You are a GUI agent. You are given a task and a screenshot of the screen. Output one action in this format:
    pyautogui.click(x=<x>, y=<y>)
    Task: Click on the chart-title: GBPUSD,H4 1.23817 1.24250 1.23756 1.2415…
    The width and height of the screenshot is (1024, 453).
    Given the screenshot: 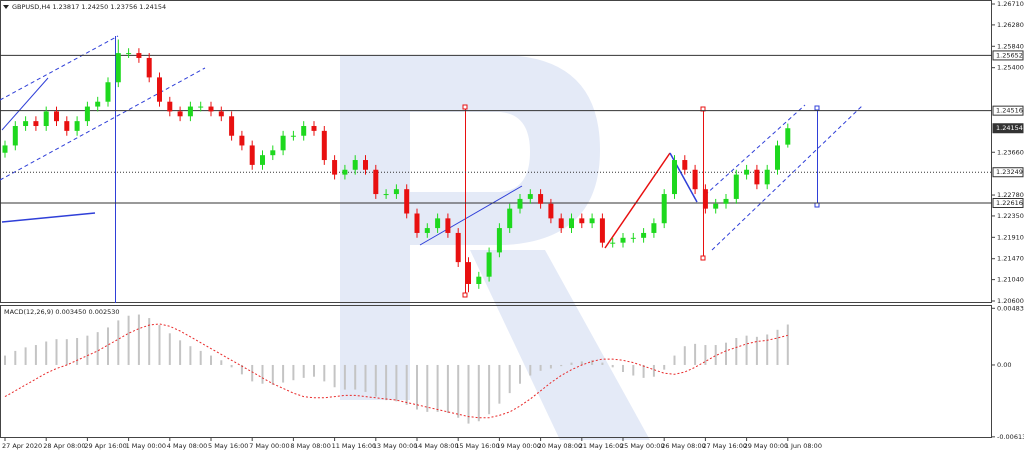 What is the action you would take?
    pyautogui.click(x=89, y=7)
    